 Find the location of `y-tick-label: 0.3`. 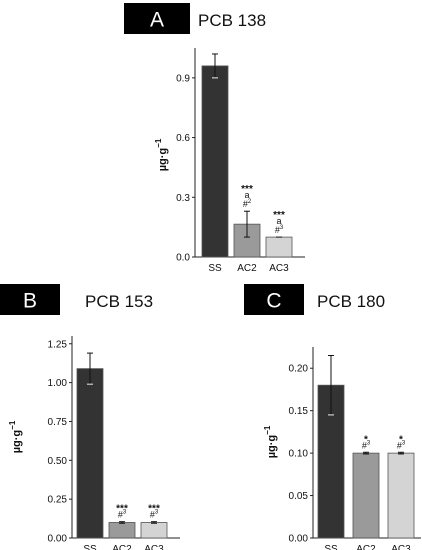

y-tick-label: 0.3 is located at coordinates (183, 198).